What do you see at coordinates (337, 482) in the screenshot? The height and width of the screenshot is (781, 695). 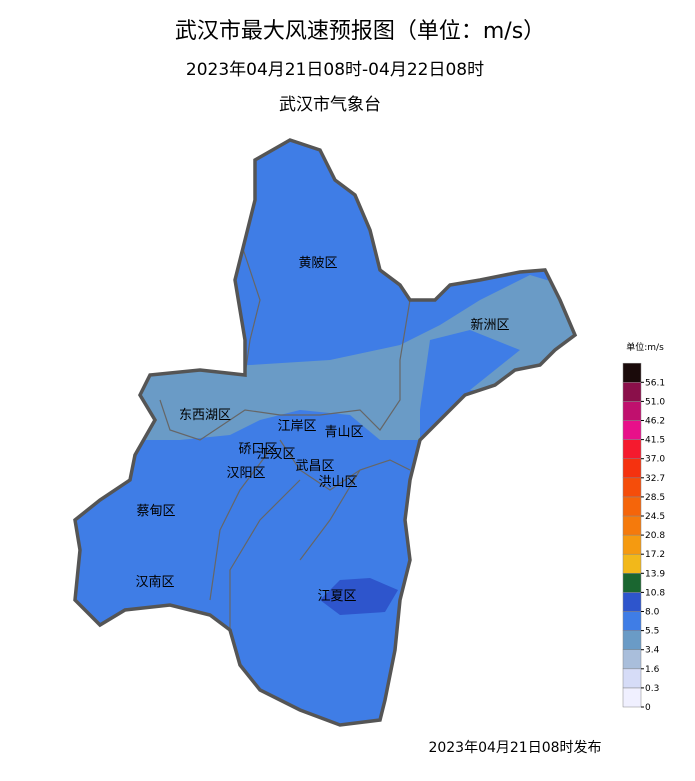 I see `district-label: 洪山区` at bounding box center [337, 482].